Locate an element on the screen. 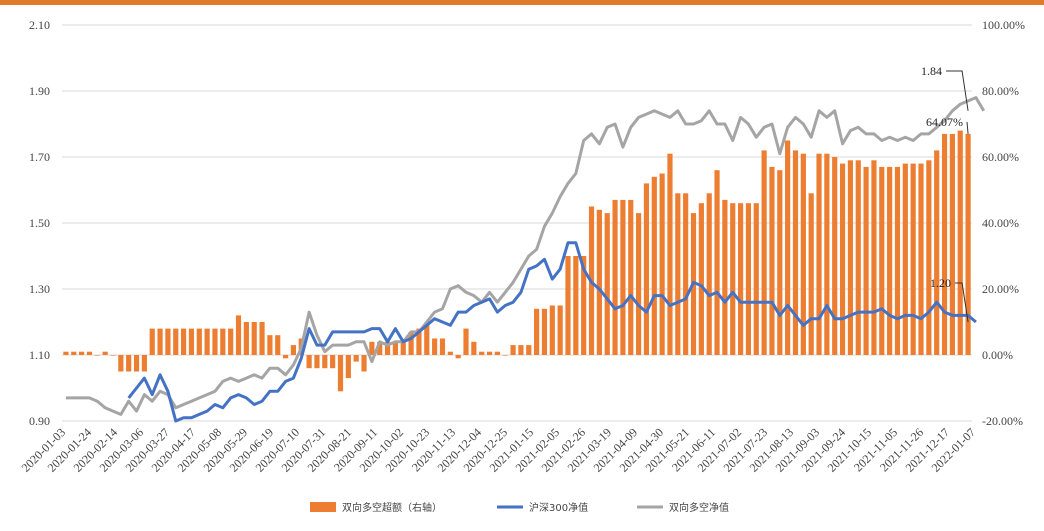 This screenshot has height=531, width=1044. right-tick-label: -20.00% is located at coordinates (1002, 421).